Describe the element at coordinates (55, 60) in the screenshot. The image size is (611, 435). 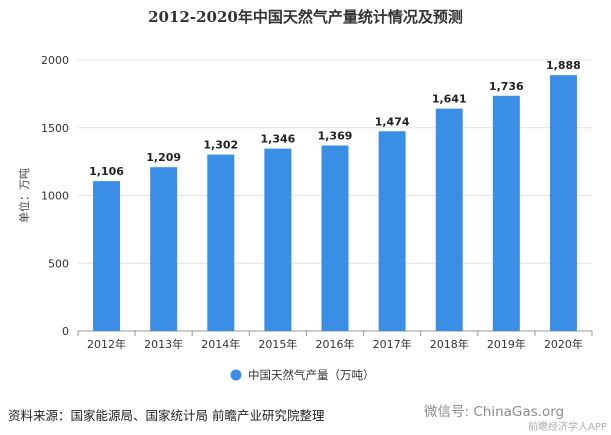
I see `y-tick-label: 2000` at that location.